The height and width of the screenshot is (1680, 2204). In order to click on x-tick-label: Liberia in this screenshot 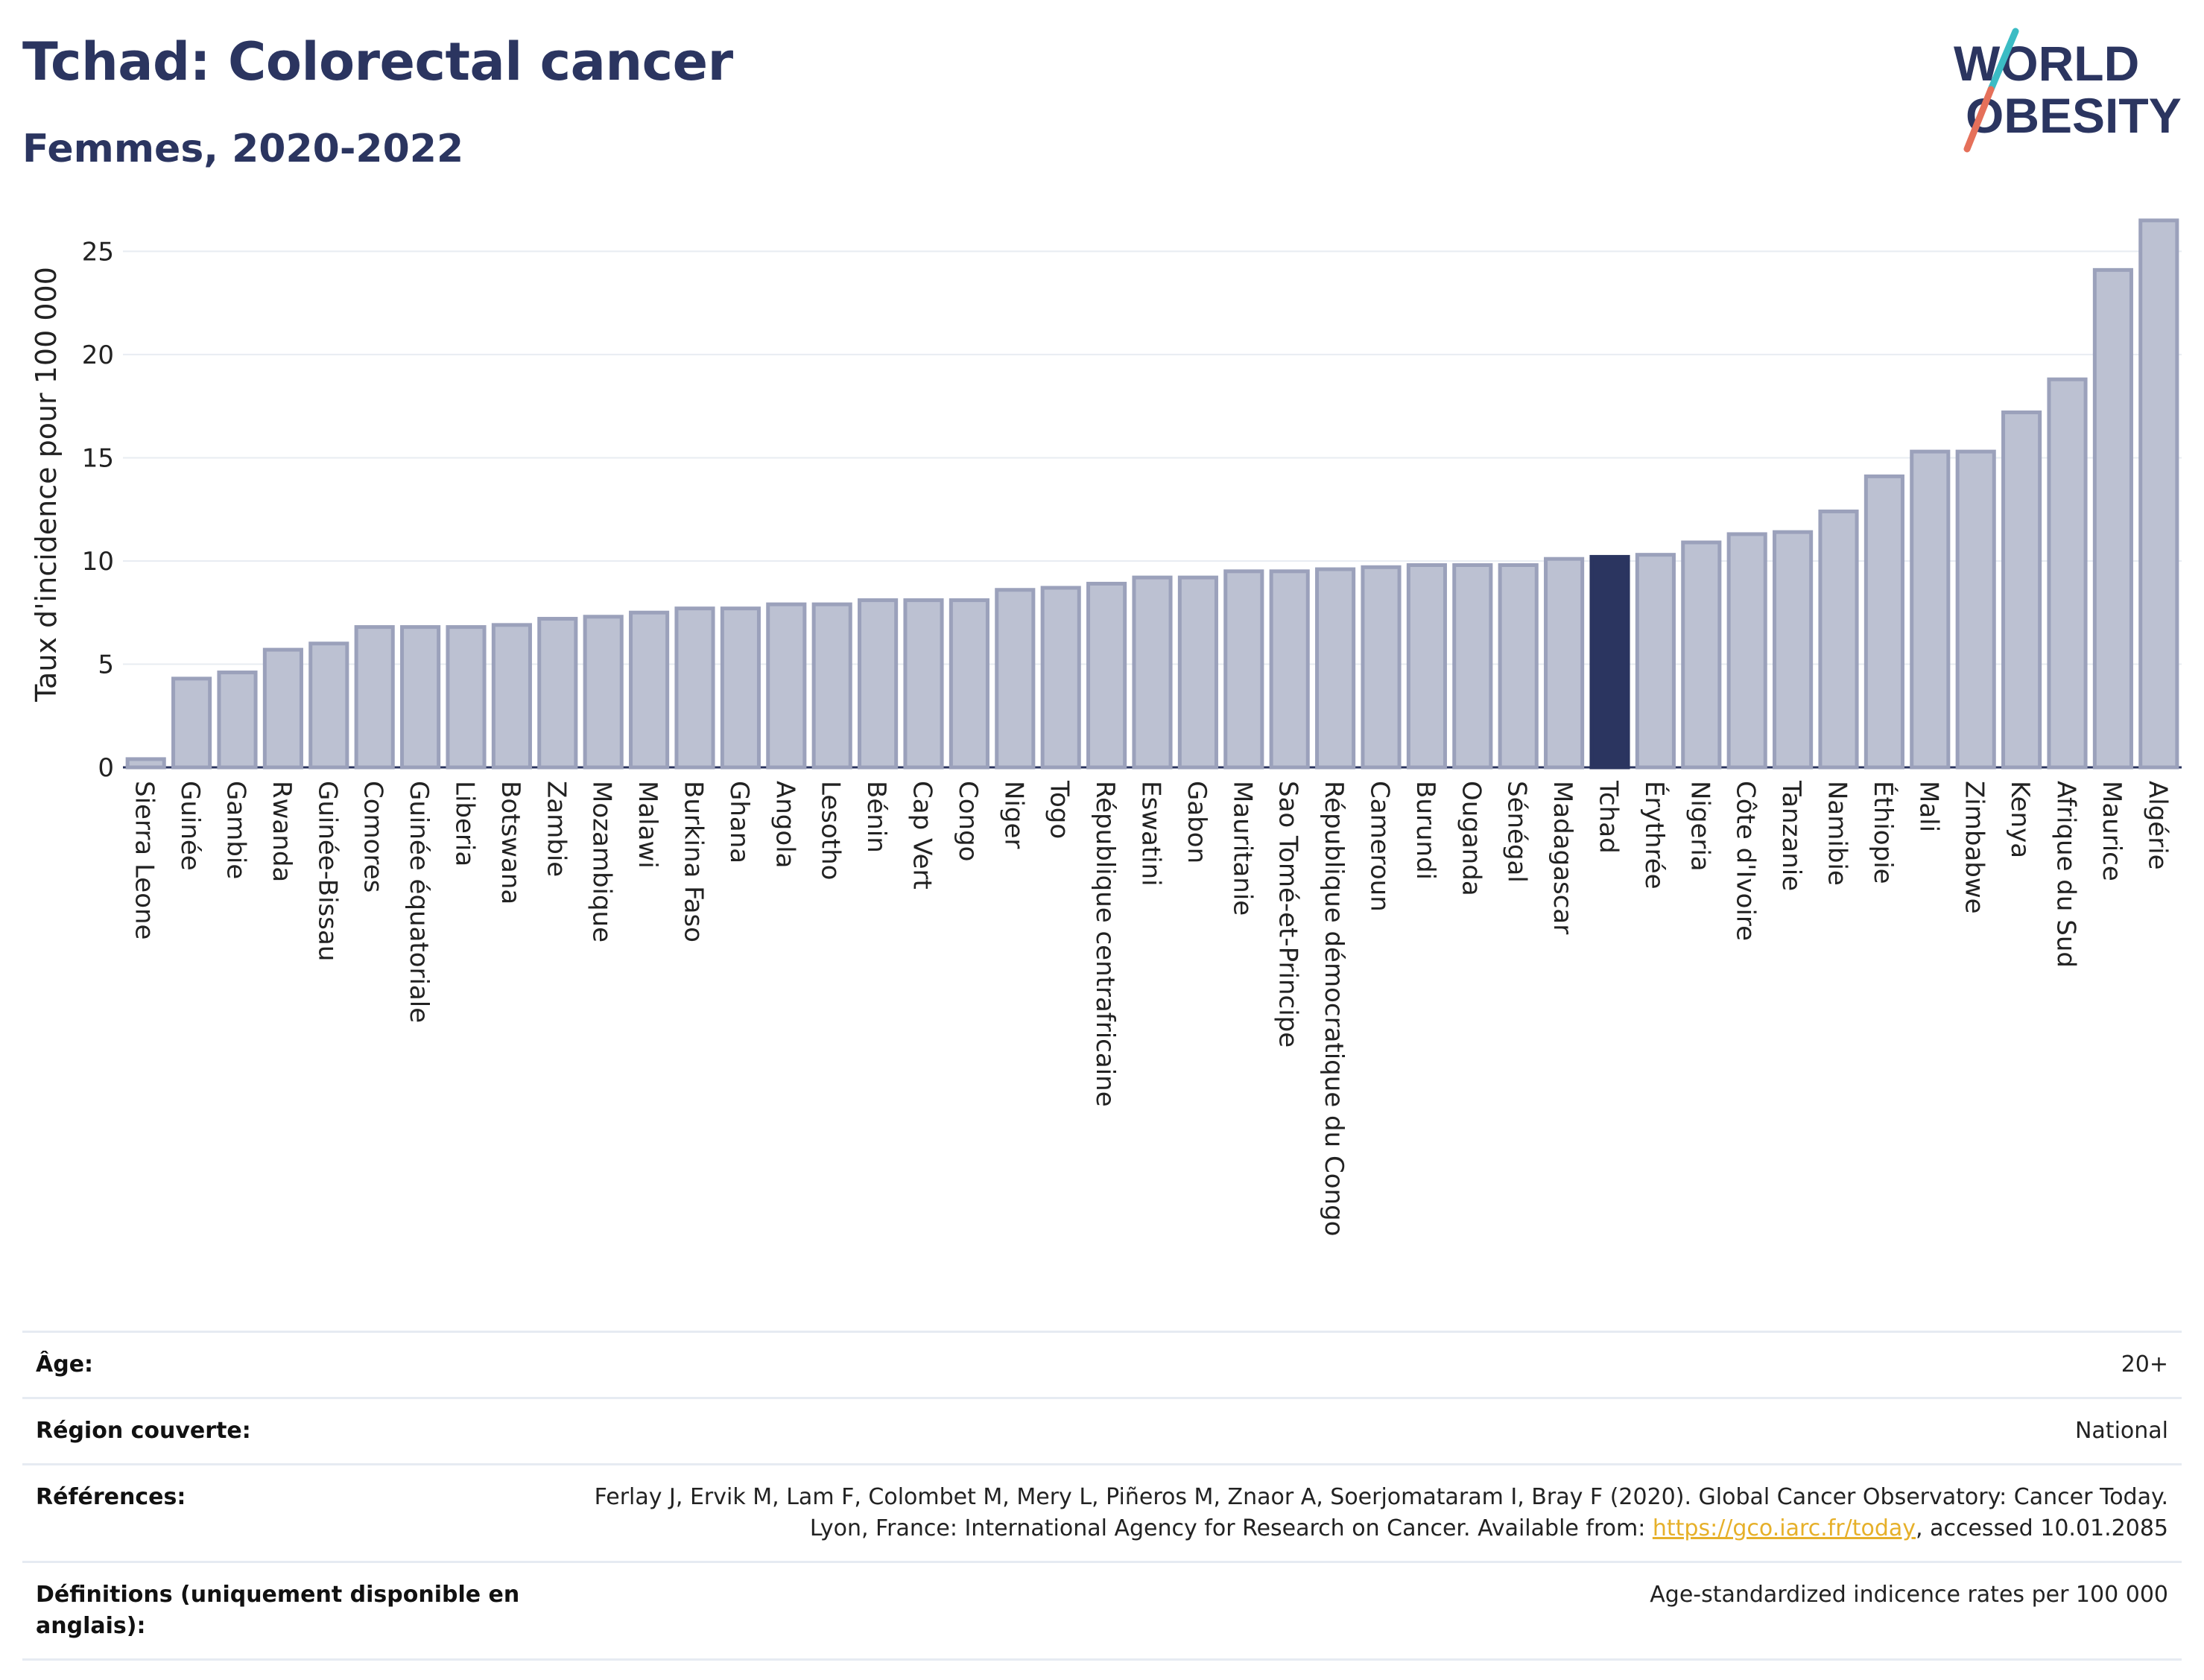, I will do `click(465, 823)`.